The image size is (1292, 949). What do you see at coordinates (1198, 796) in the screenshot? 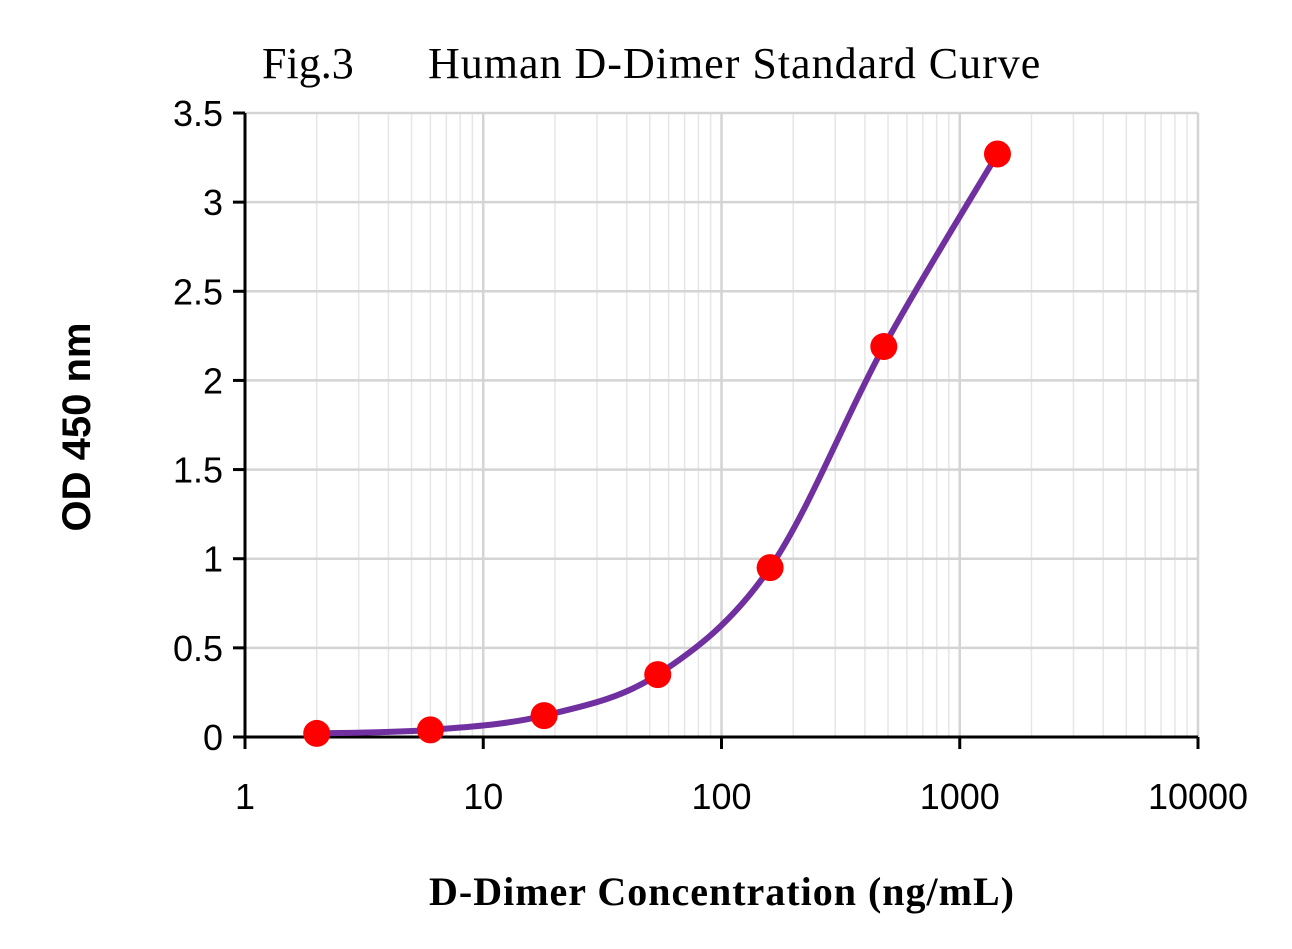
I see `x-tick-label: 10000` at bounding box center [1198, 796].